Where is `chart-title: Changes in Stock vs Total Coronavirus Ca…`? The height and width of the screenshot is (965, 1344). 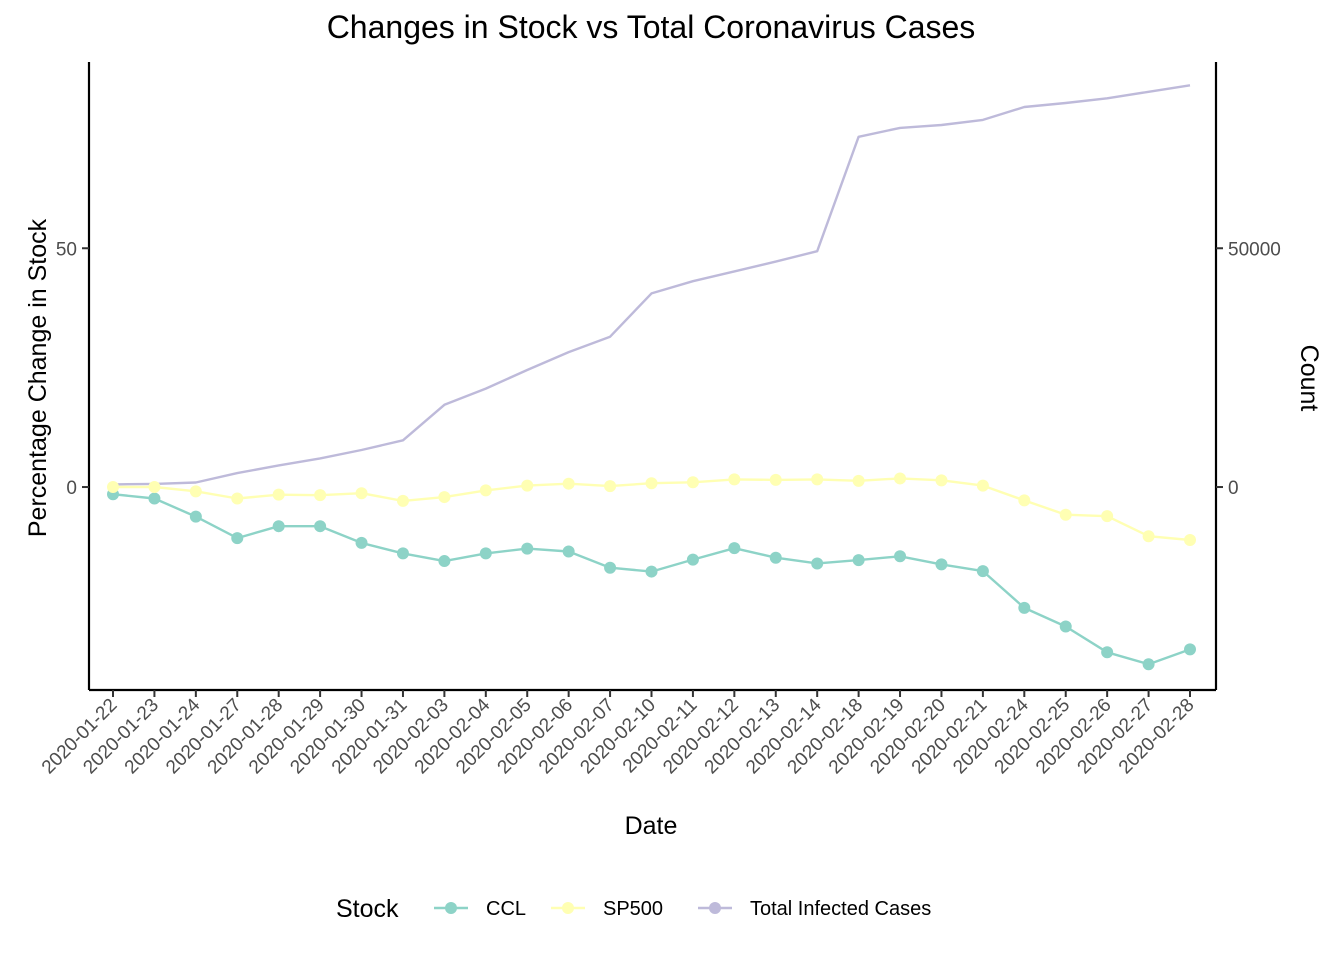 chart-title: Changes in Stock vs Total Coronavirus Ca… is located at coordinates (651, 27).